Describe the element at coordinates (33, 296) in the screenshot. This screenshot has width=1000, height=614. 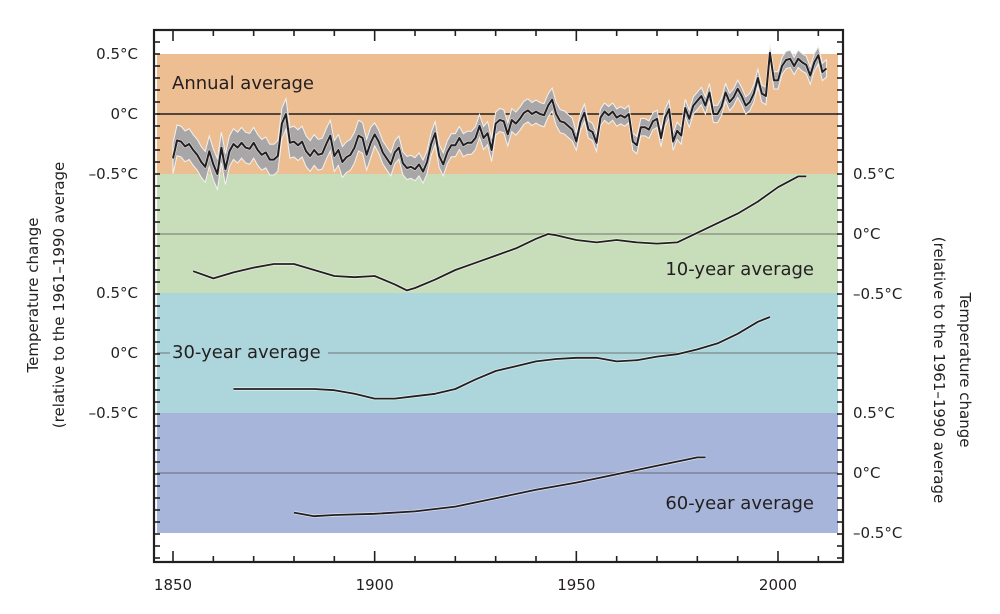
I see `left-axis-title-line-1: Temperature change` at that location.